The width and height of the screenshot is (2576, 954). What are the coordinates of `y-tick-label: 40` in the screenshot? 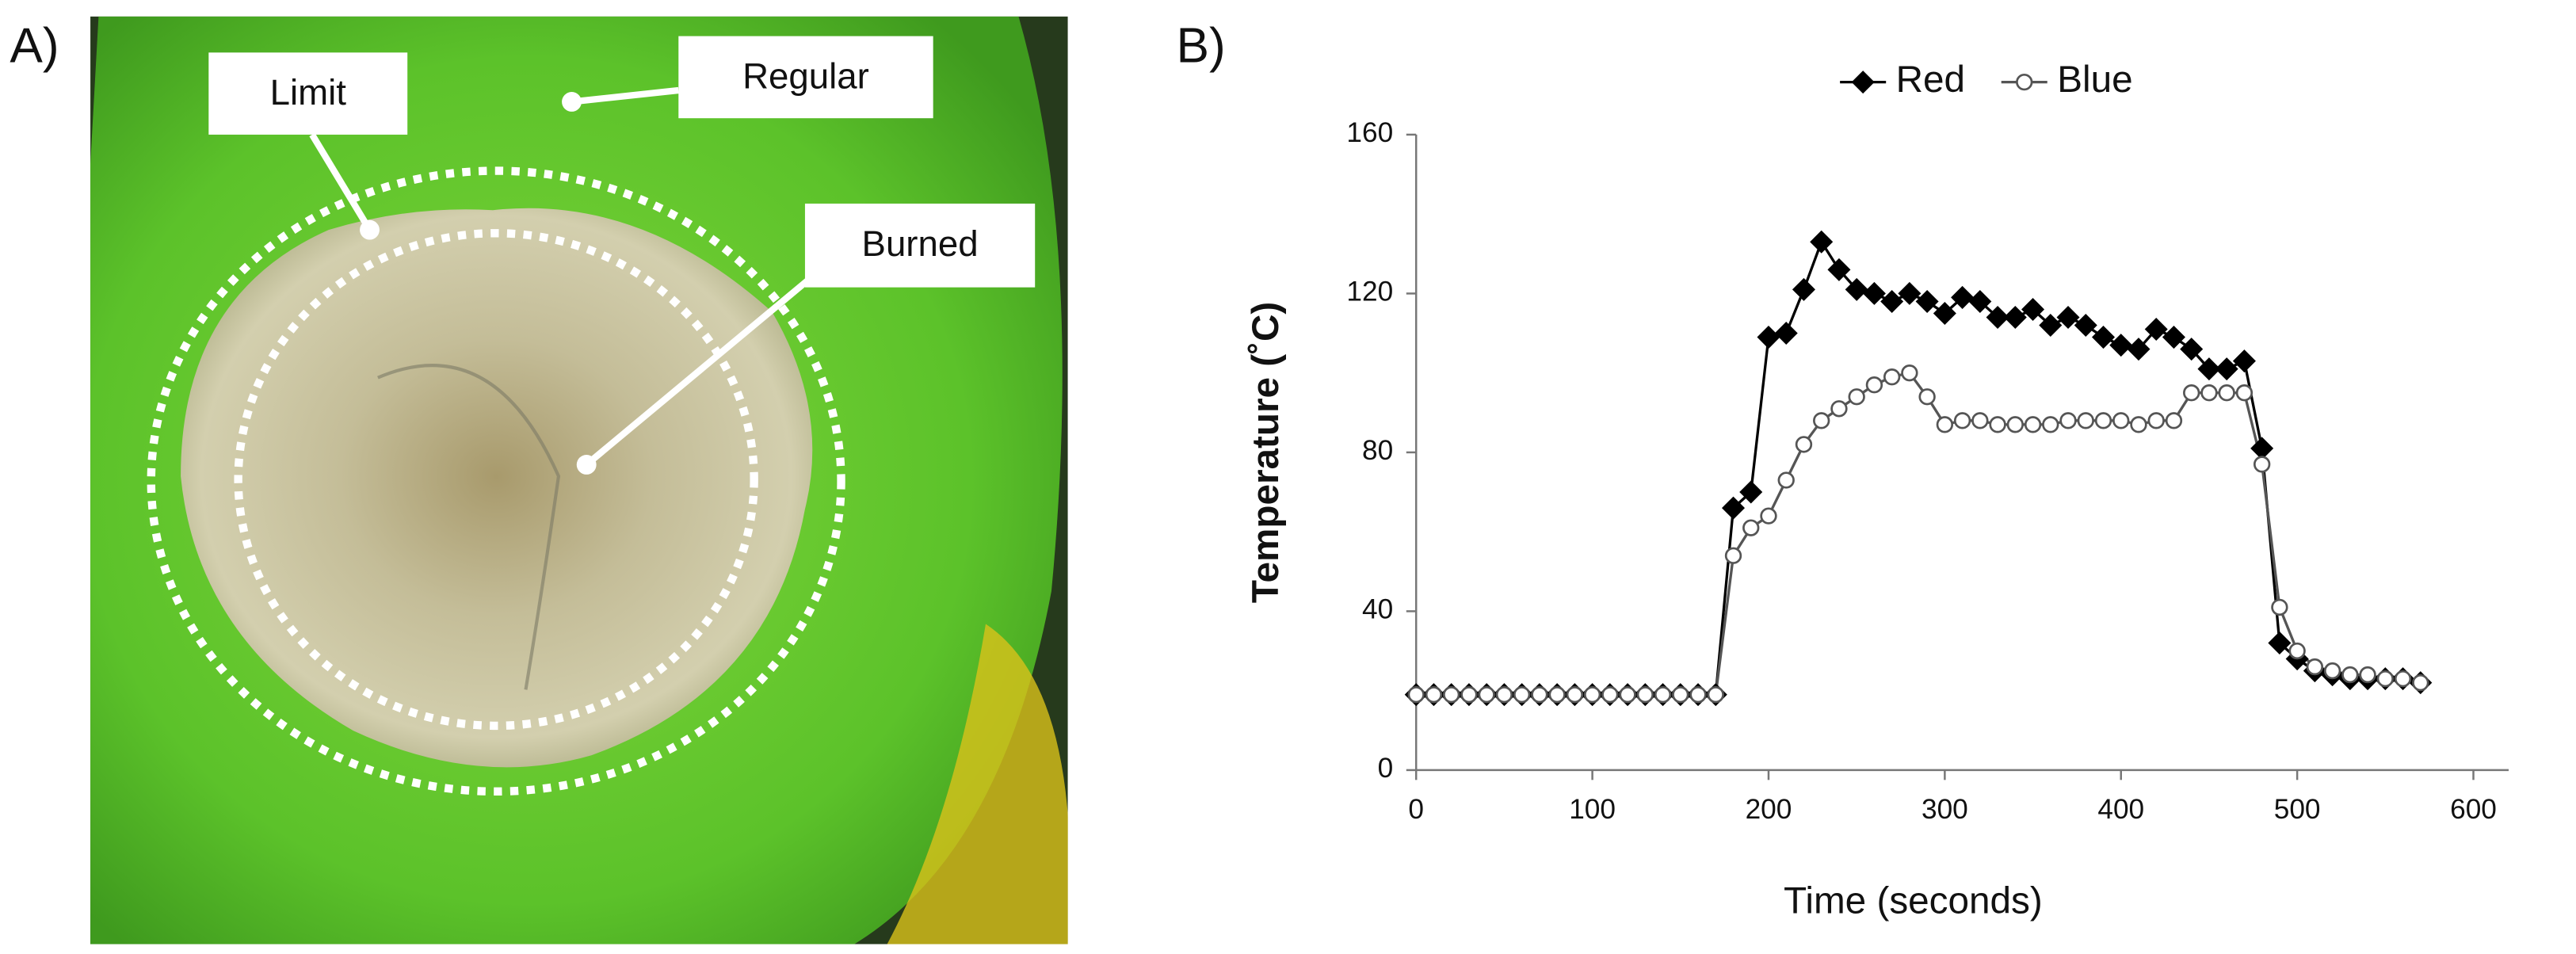 It's located at (1377, 610).